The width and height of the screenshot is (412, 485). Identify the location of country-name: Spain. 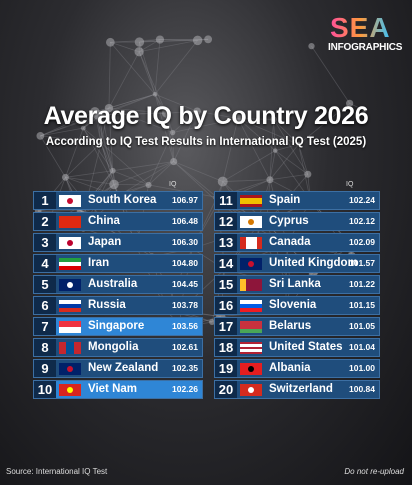
(285, 200).